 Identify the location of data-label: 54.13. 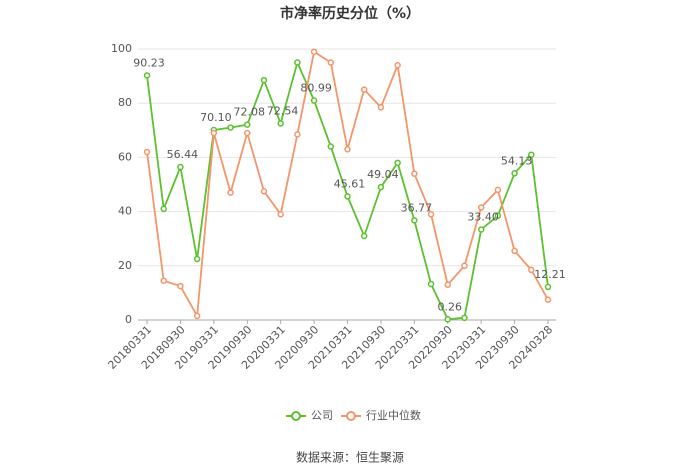
(517, 160).